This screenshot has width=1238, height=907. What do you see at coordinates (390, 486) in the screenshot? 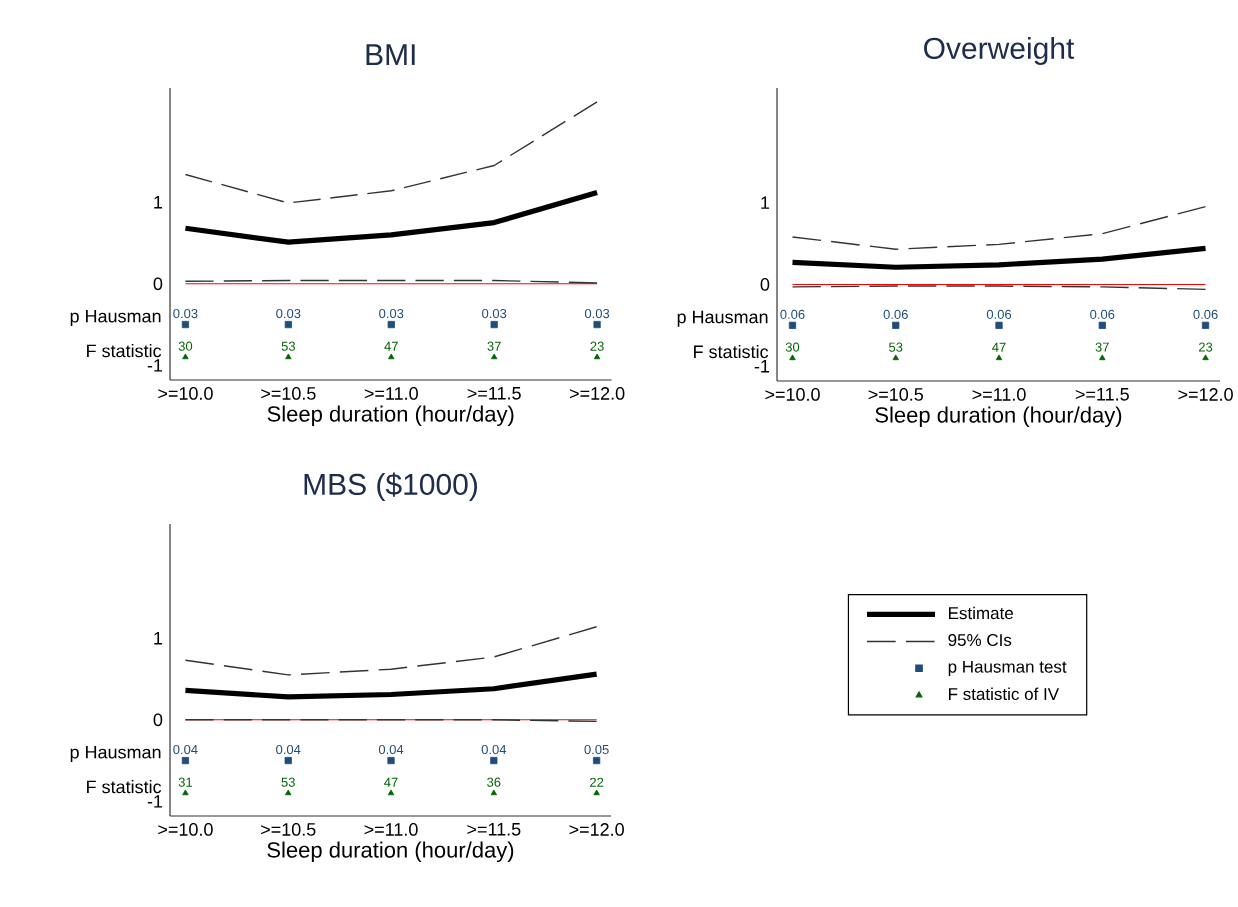
I see `chart-title: MBS ($1000)` at bounding box center [390, 486].